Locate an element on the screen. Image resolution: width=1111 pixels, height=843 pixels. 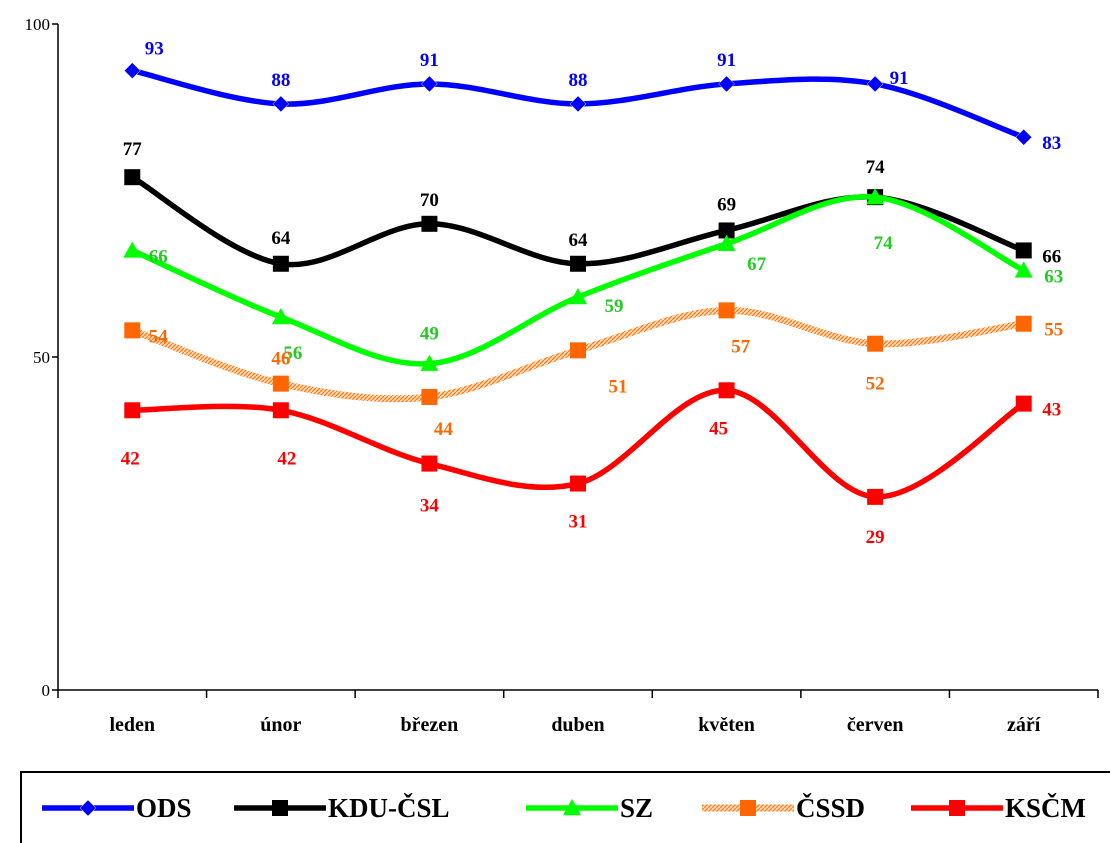
legend: ODS KDU-ČSL SZ ČSSD KSČM is located at coordinates (565, 807).